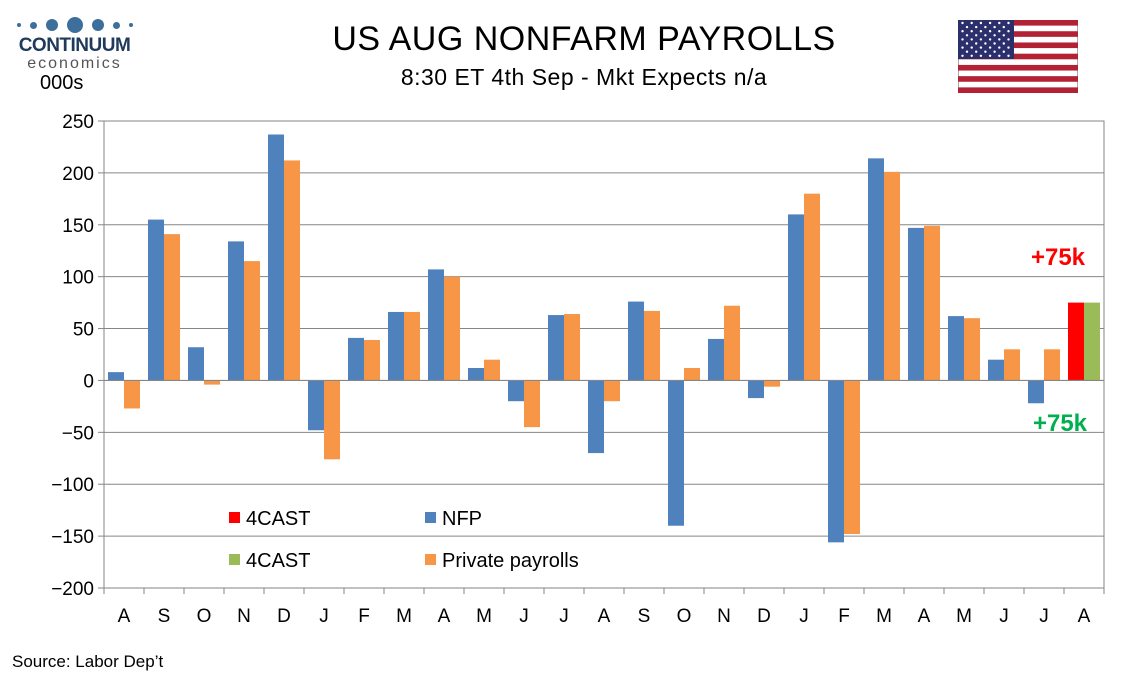 The height and width of the screenshot is (680, 1134). I want to click on y-tick-label: 150, so click(78, 226).